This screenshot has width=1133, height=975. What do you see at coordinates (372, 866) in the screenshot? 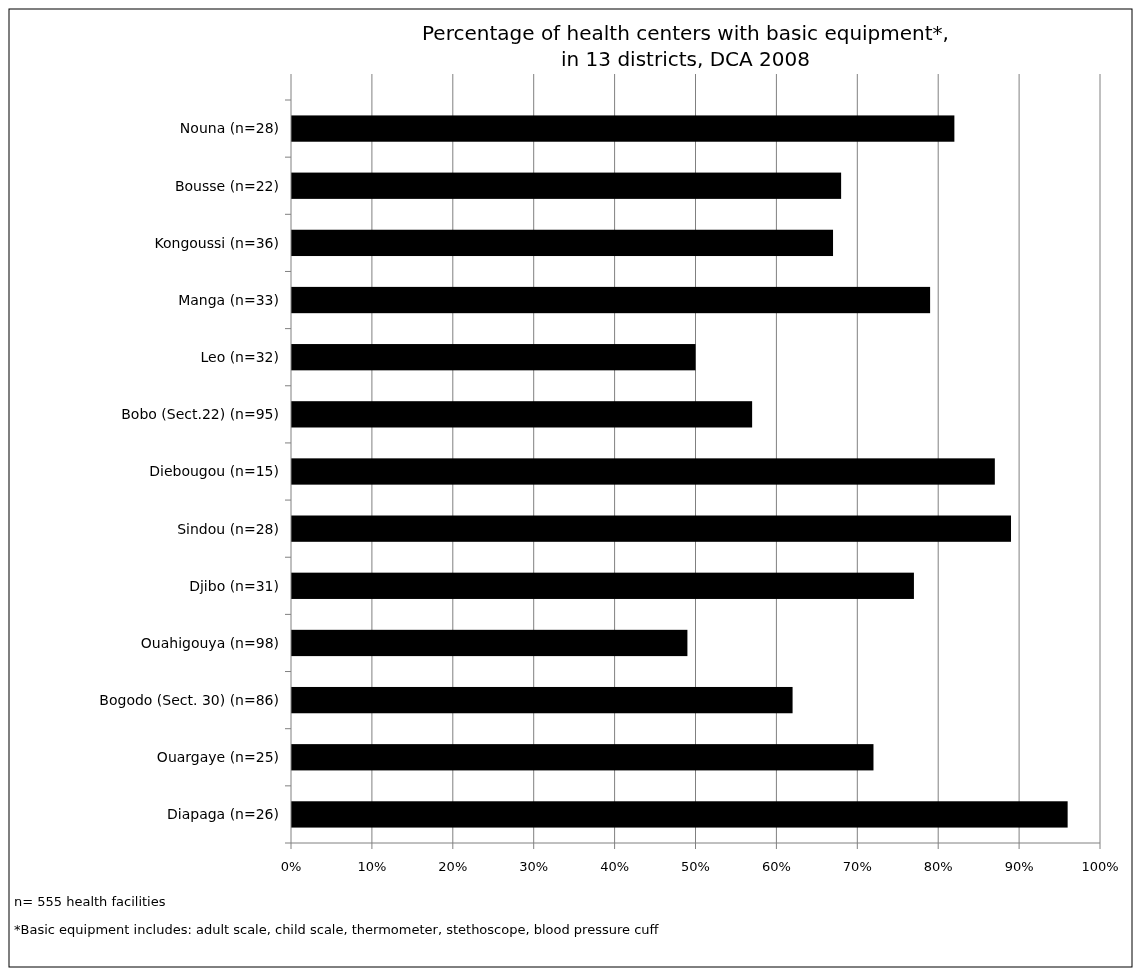
I see `x-tick-label: 10%` at bounding box center [372, 866].